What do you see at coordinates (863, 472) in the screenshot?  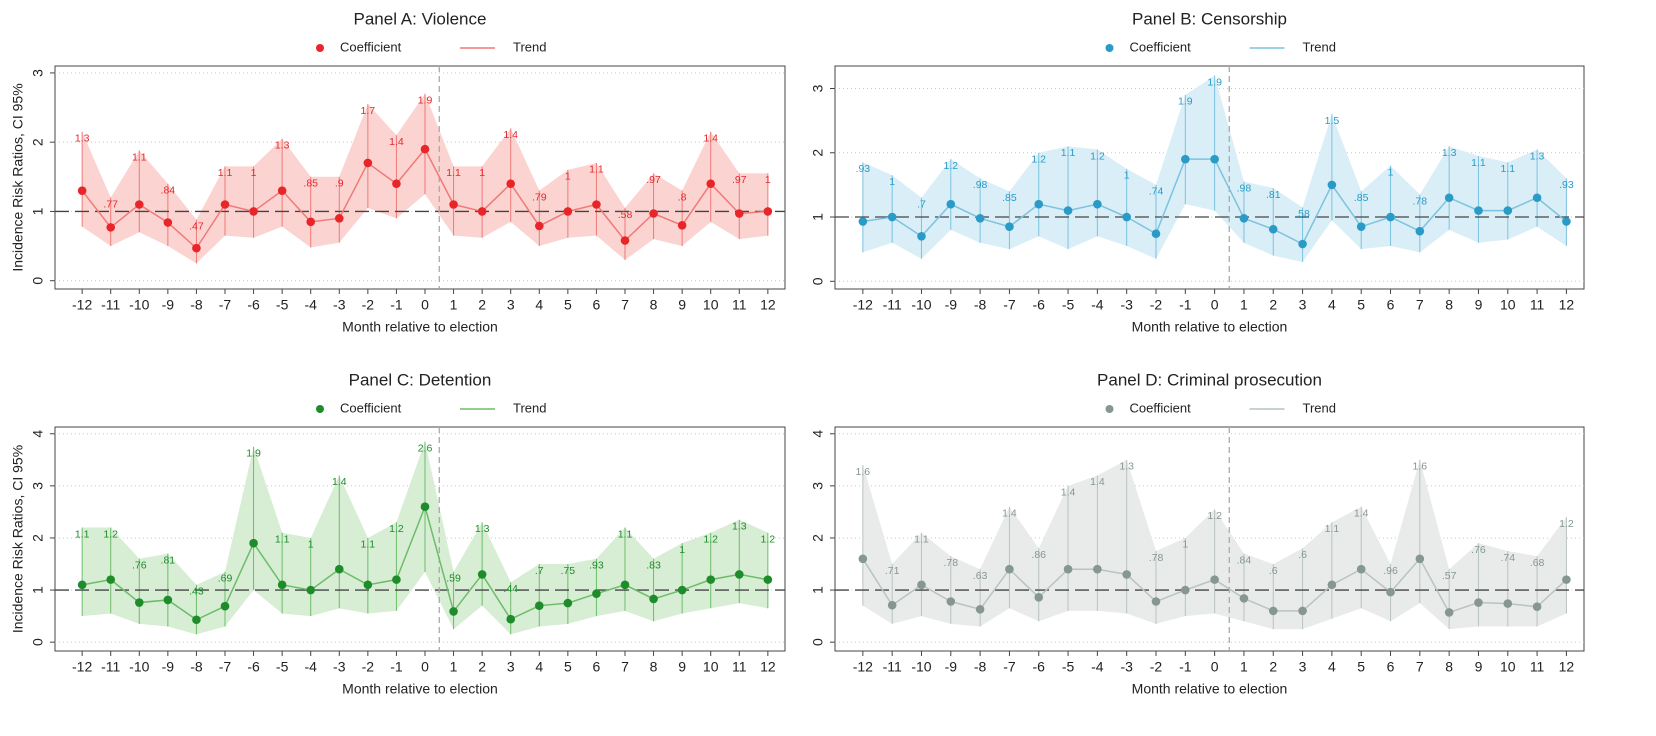 I see `value-label: 1.6` at bounding box center [863, 472].